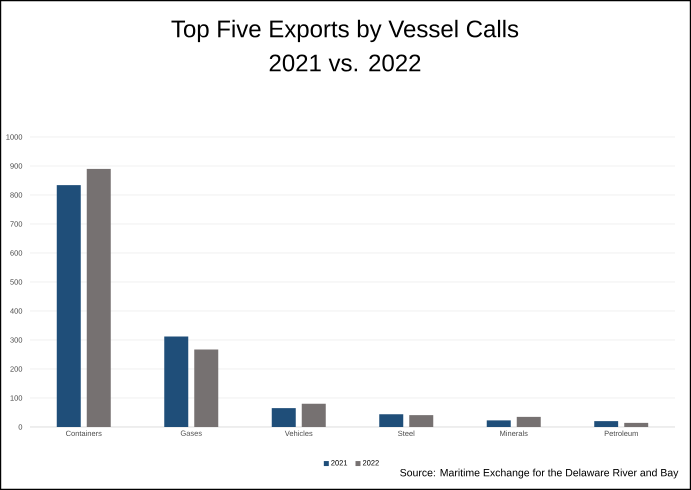  I want to click on source-note: Source: Maritime Exchange for the Delaware River and Bay, so click(539, 473).